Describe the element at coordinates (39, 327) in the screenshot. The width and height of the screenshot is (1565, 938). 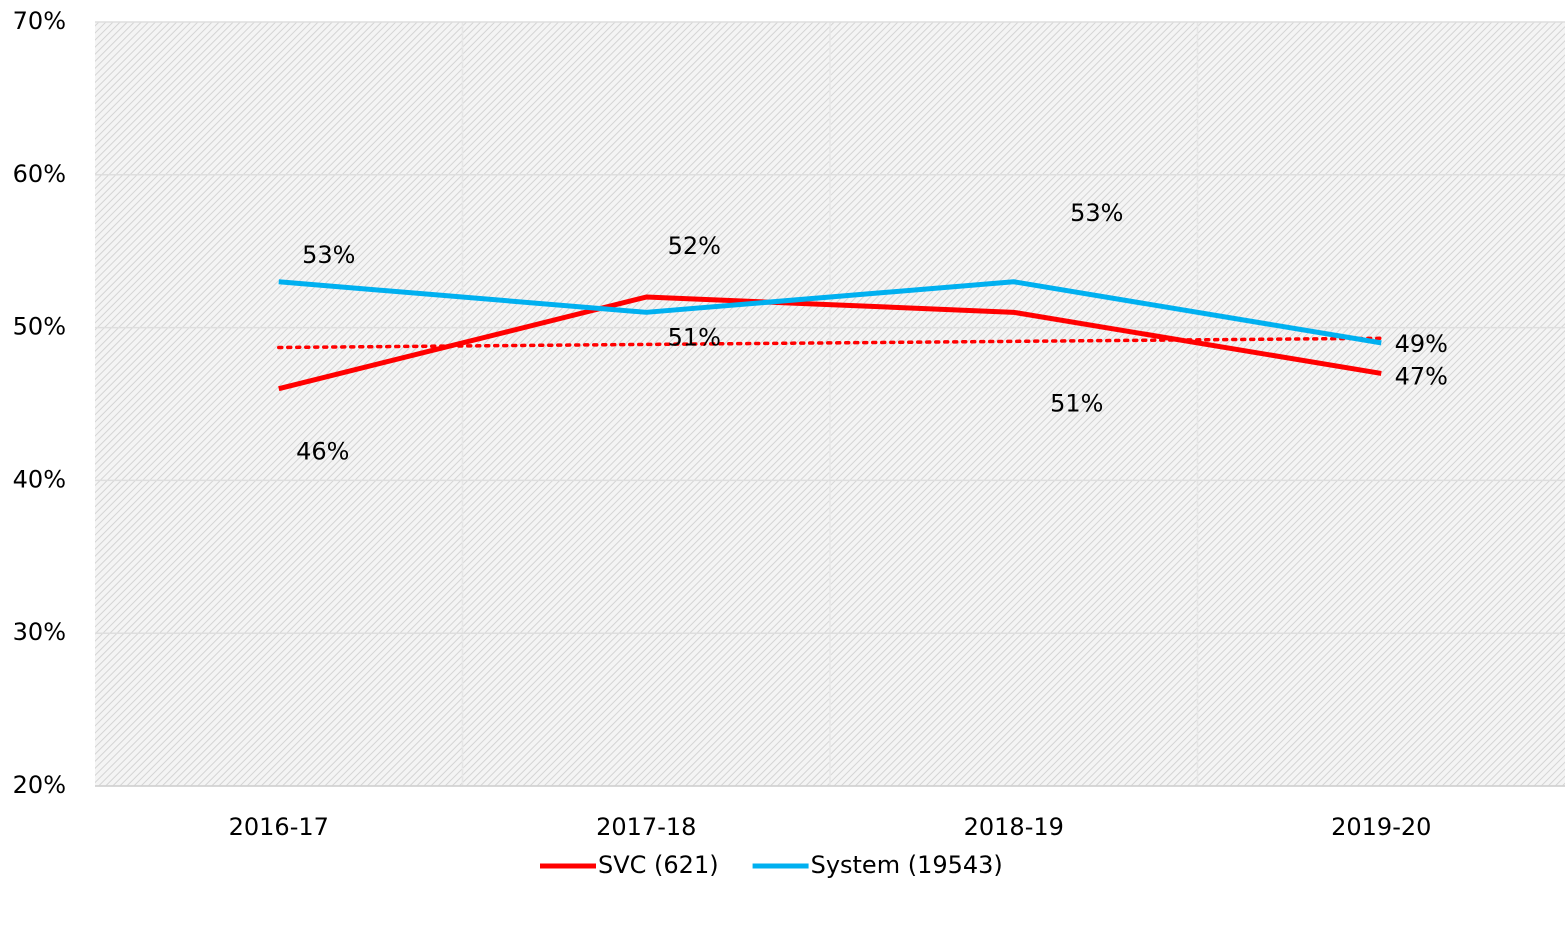
I see `y-tick-label: 50%` at that location.